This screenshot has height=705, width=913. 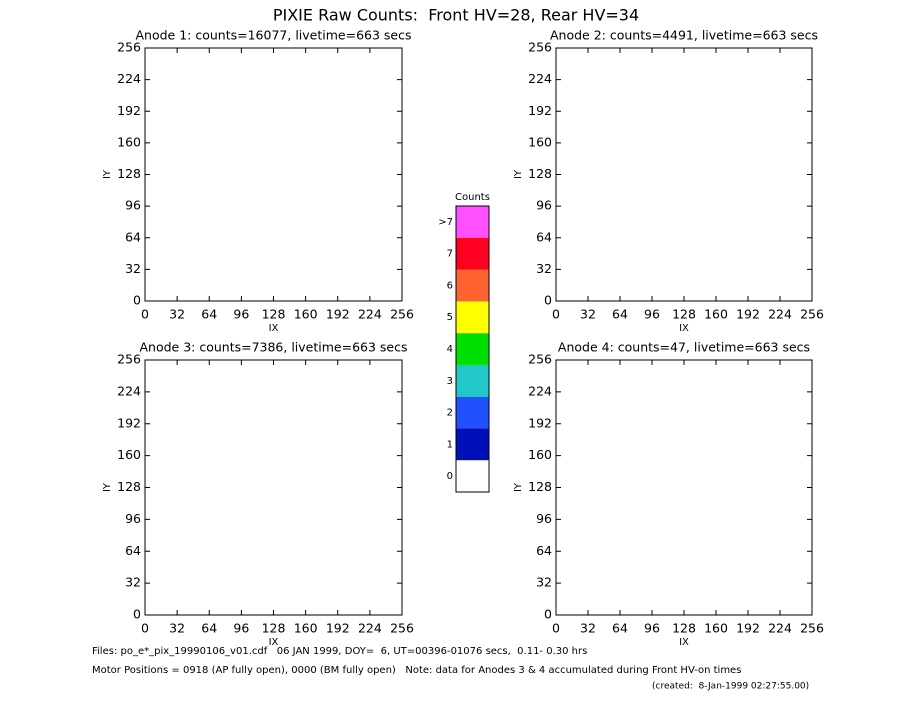 What do you see at coordinates (450, 413) in the screenshot?
I see `colorbar-label: 2` at bounding box center [450, 413].